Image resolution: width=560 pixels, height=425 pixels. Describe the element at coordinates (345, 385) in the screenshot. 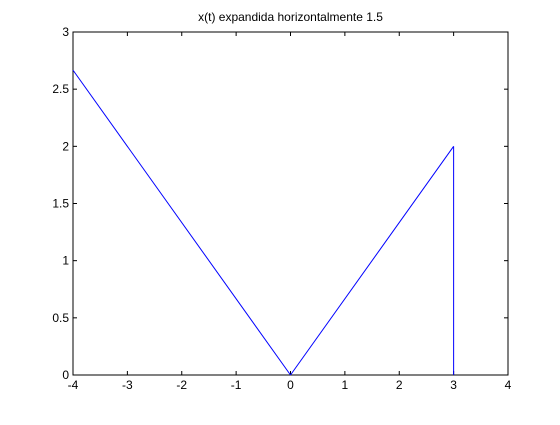

I see `x-tick-label: 1` at that location.